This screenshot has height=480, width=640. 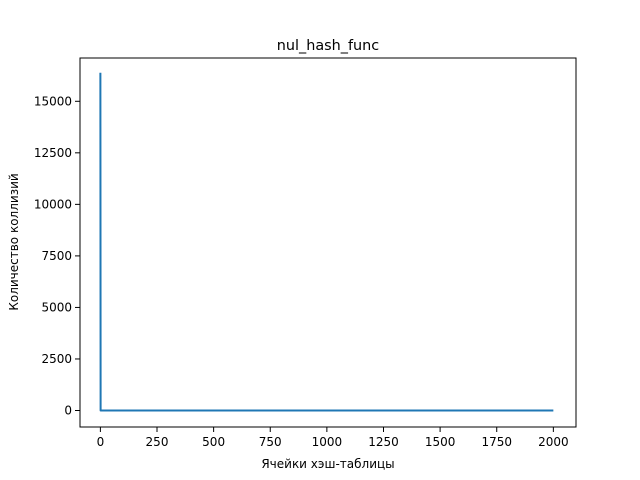 What do you see at coordinates (53, 204) in the screenshot?
I see `y-tick-label: 10000` at bounding box center [53, 204].